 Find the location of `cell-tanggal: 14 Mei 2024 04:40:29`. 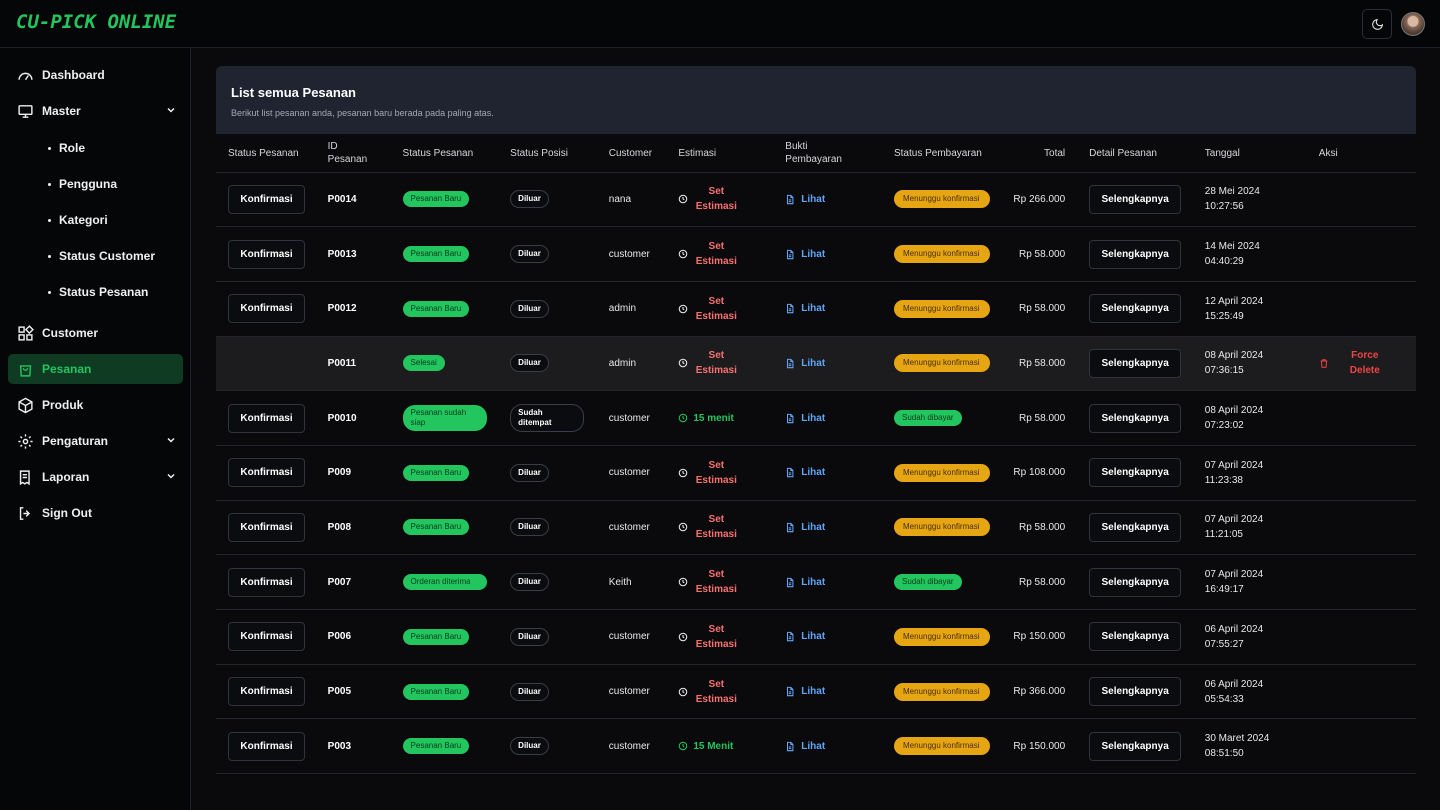

cell-tanggal: 14 Mei 2024 04:40:29 is located at coordinates (1249, 254).